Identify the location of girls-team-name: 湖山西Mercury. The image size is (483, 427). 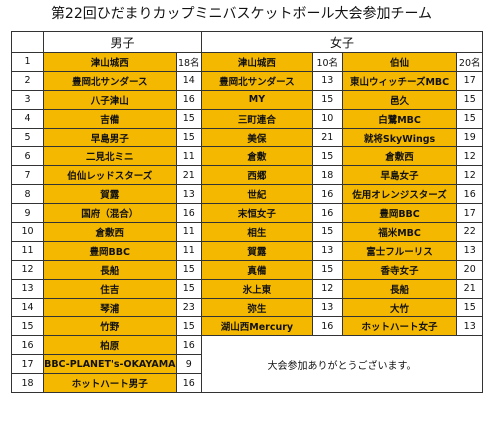
(257, 326).